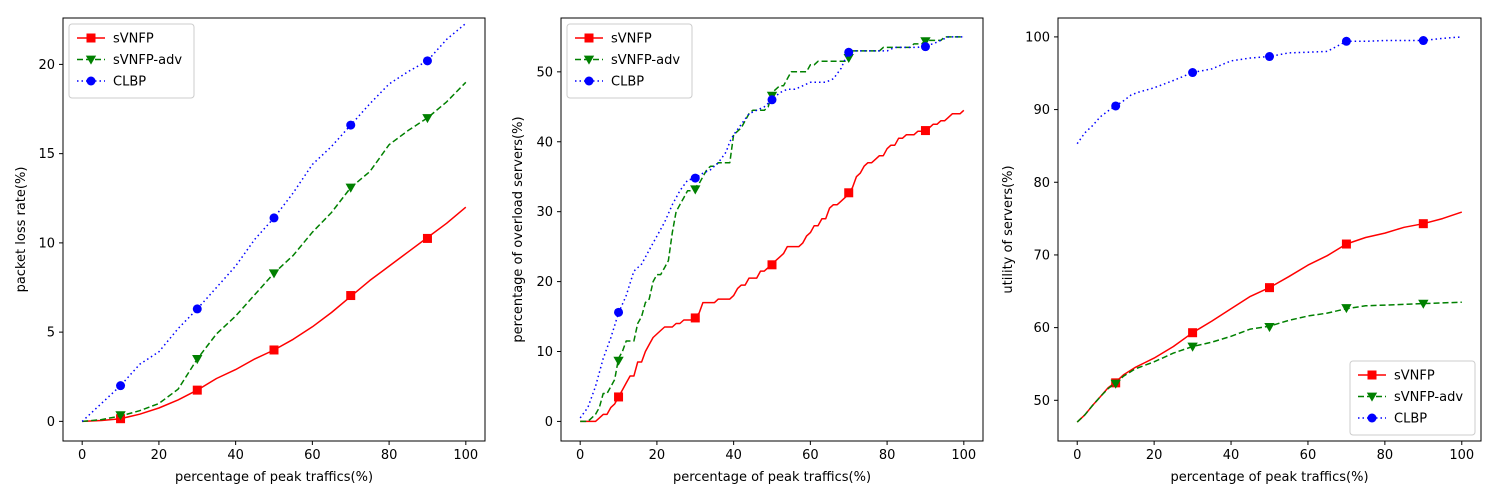 This screenshot has width=1500, height=500. I want to click on y-tick-label: 90, so click(1041, 110).